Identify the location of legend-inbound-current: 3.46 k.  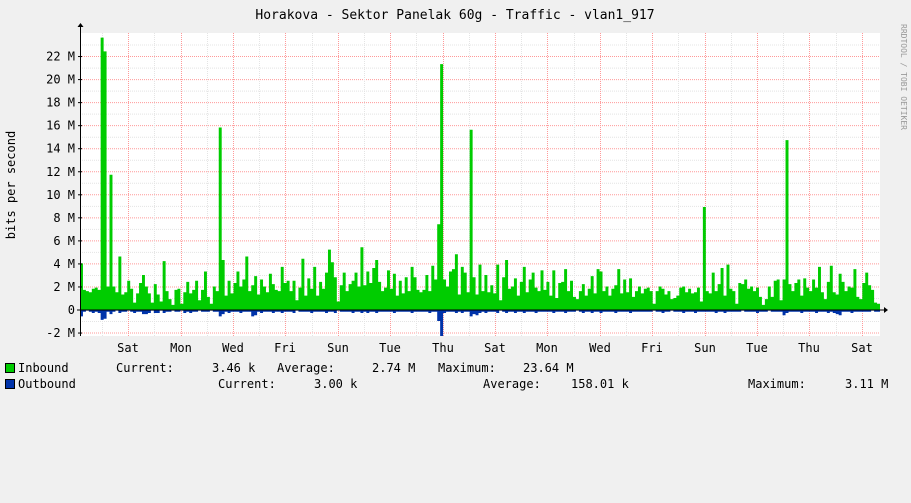
(234, 368).